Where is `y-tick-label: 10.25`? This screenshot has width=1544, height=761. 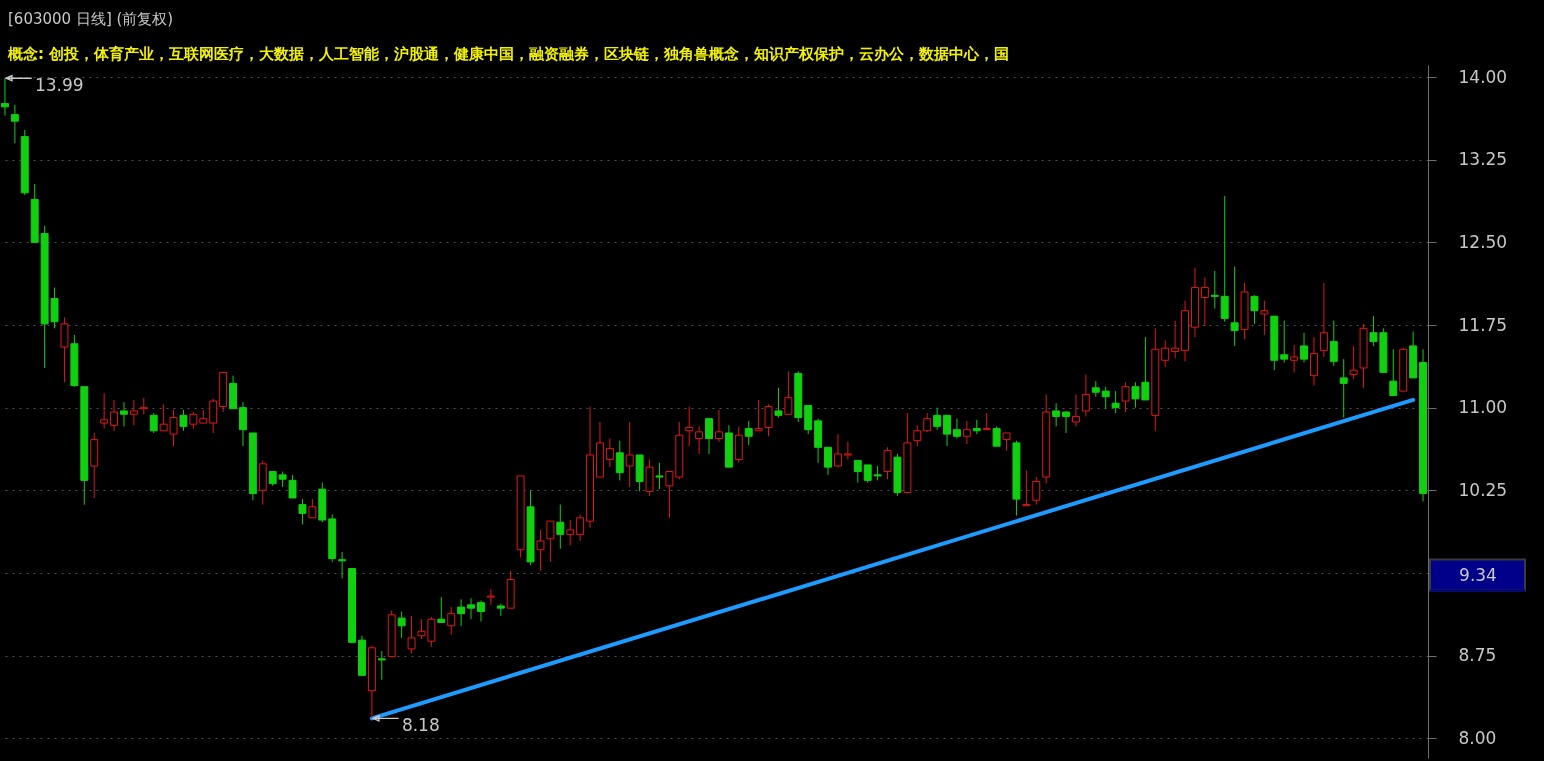 y-tick-label: 10.25 is located at coordinates (1483, 489).